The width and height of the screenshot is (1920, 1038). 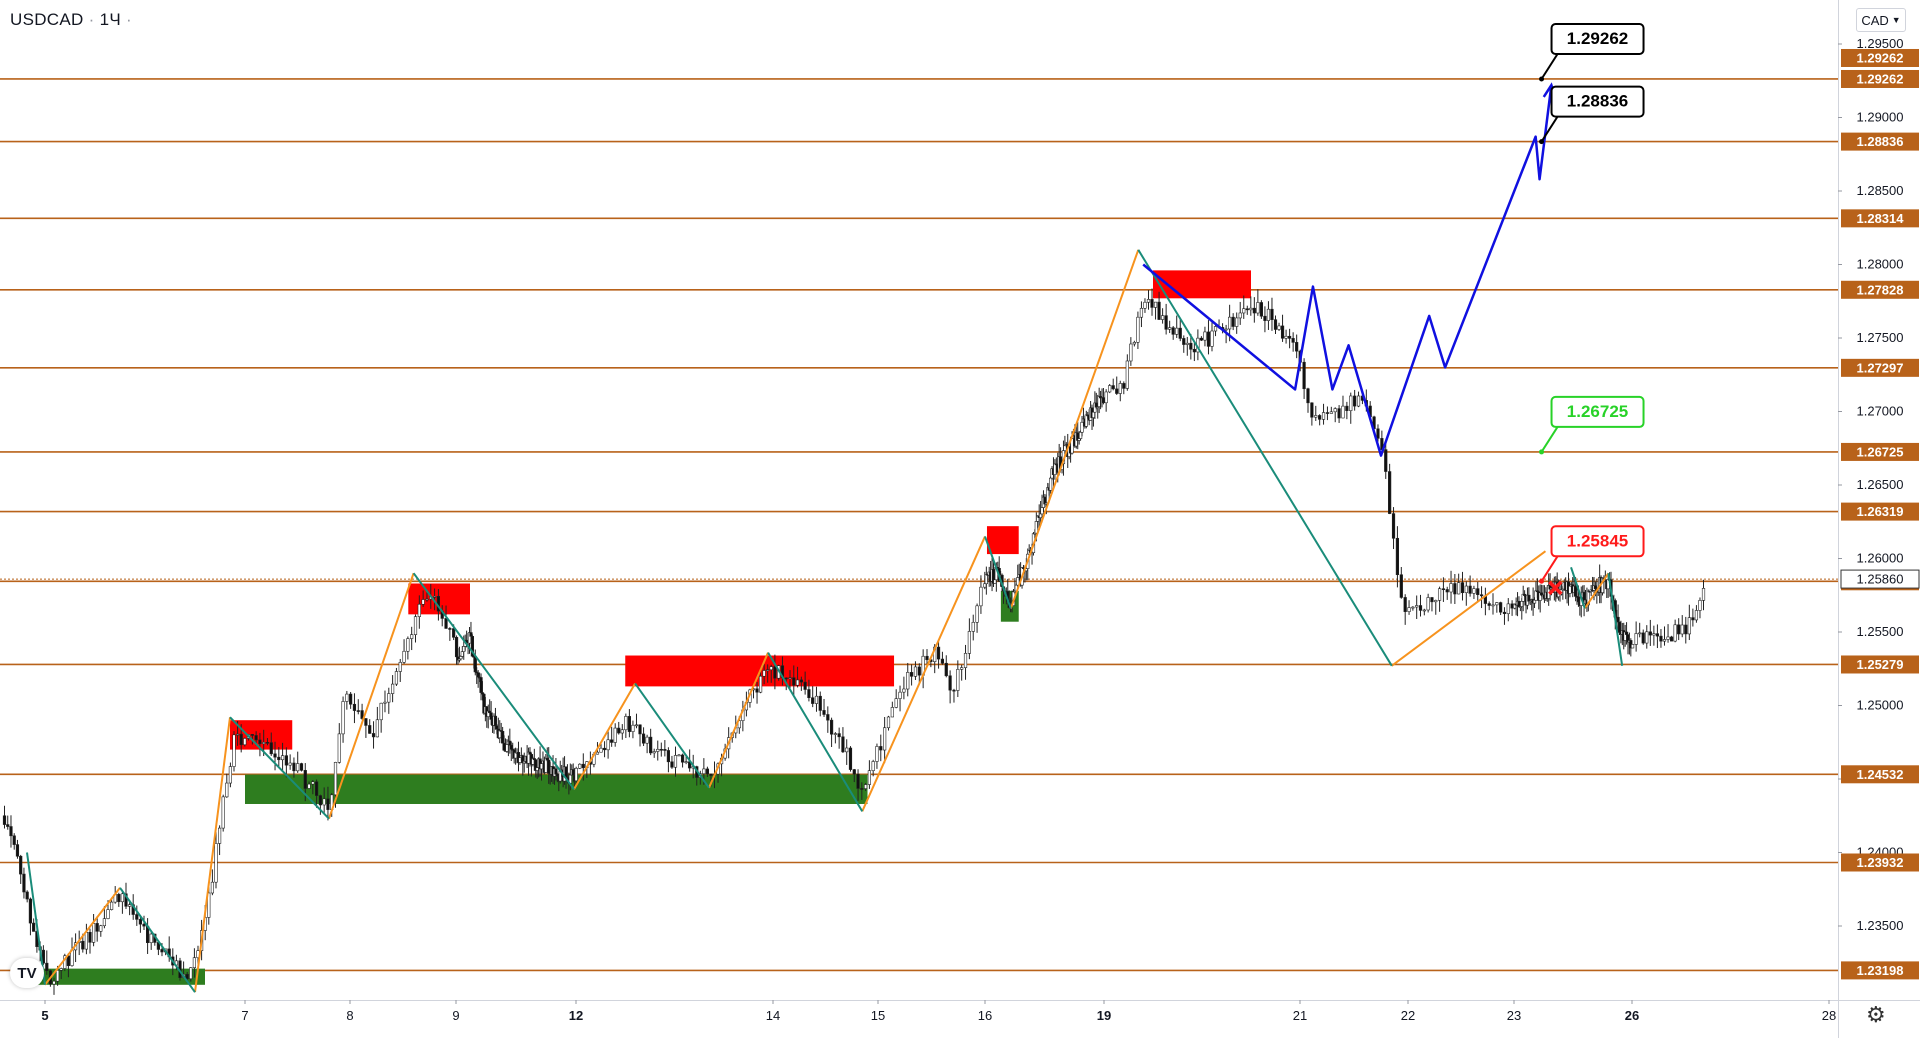 I want to click on time-tick-label: 19, so click(x=1104, y=1015).